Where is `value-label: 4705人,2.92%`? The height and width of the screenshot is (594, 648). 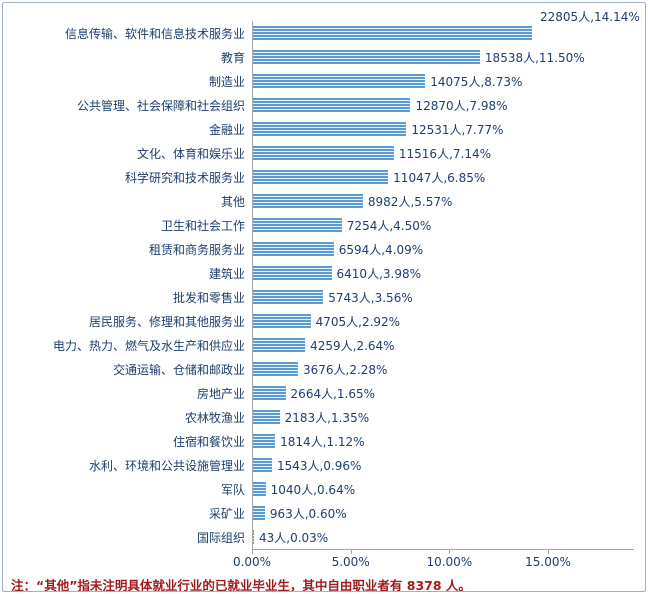 value-label: 4705人,2.92% is located at coordinates (358, 321).